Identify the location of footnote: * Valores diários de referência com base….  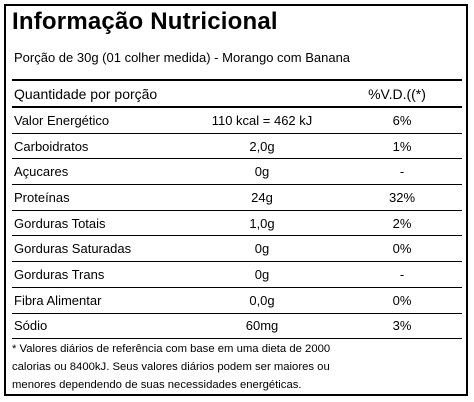
(237, 367).